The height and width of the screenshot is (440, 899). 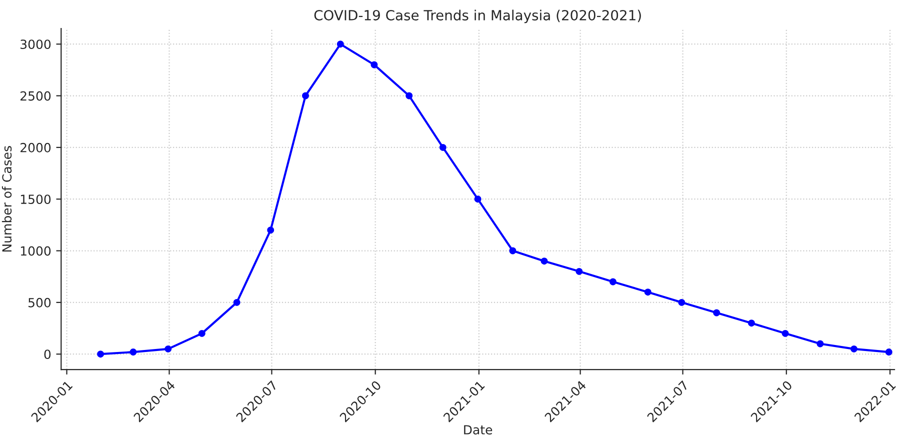 What do you see at coordinates (47, 355) in the screenshot?
I see `y-tick-label: 0` at bounding box center [47, 355].